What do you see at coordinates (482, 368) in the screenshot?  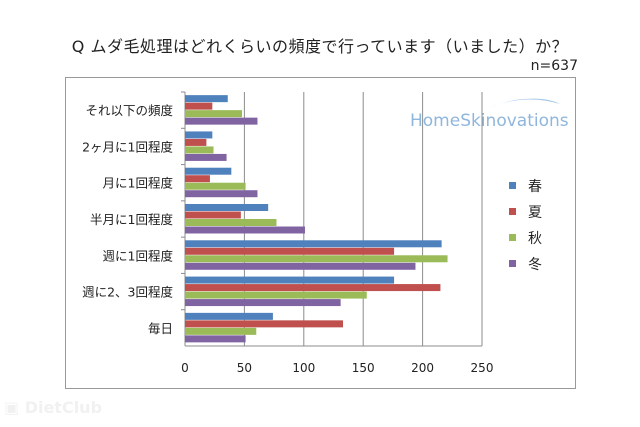 I see `x-tick-label: 250` at bounding box center [482, 368].